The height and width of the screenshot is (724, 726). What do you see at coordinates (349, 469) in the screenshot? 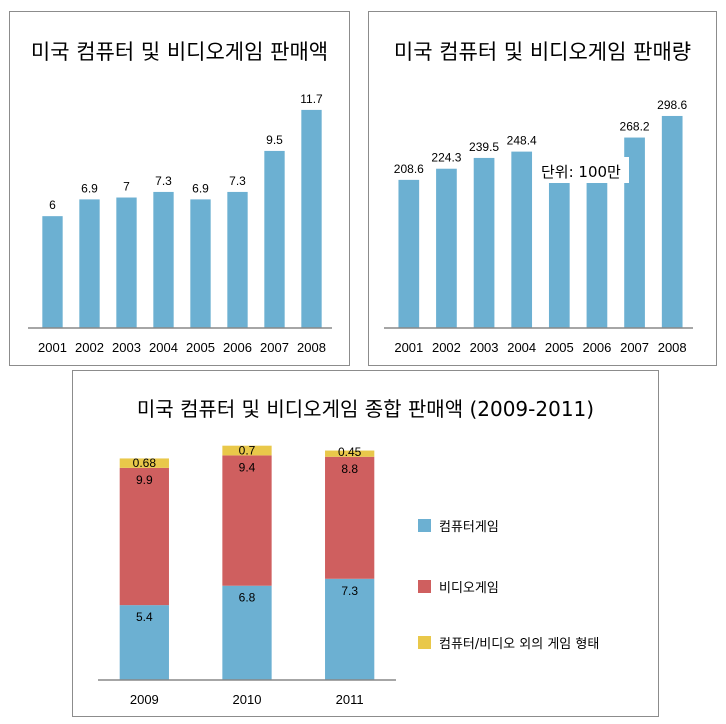
I see `data-label: 8.8` at bounding box center [349, 469].